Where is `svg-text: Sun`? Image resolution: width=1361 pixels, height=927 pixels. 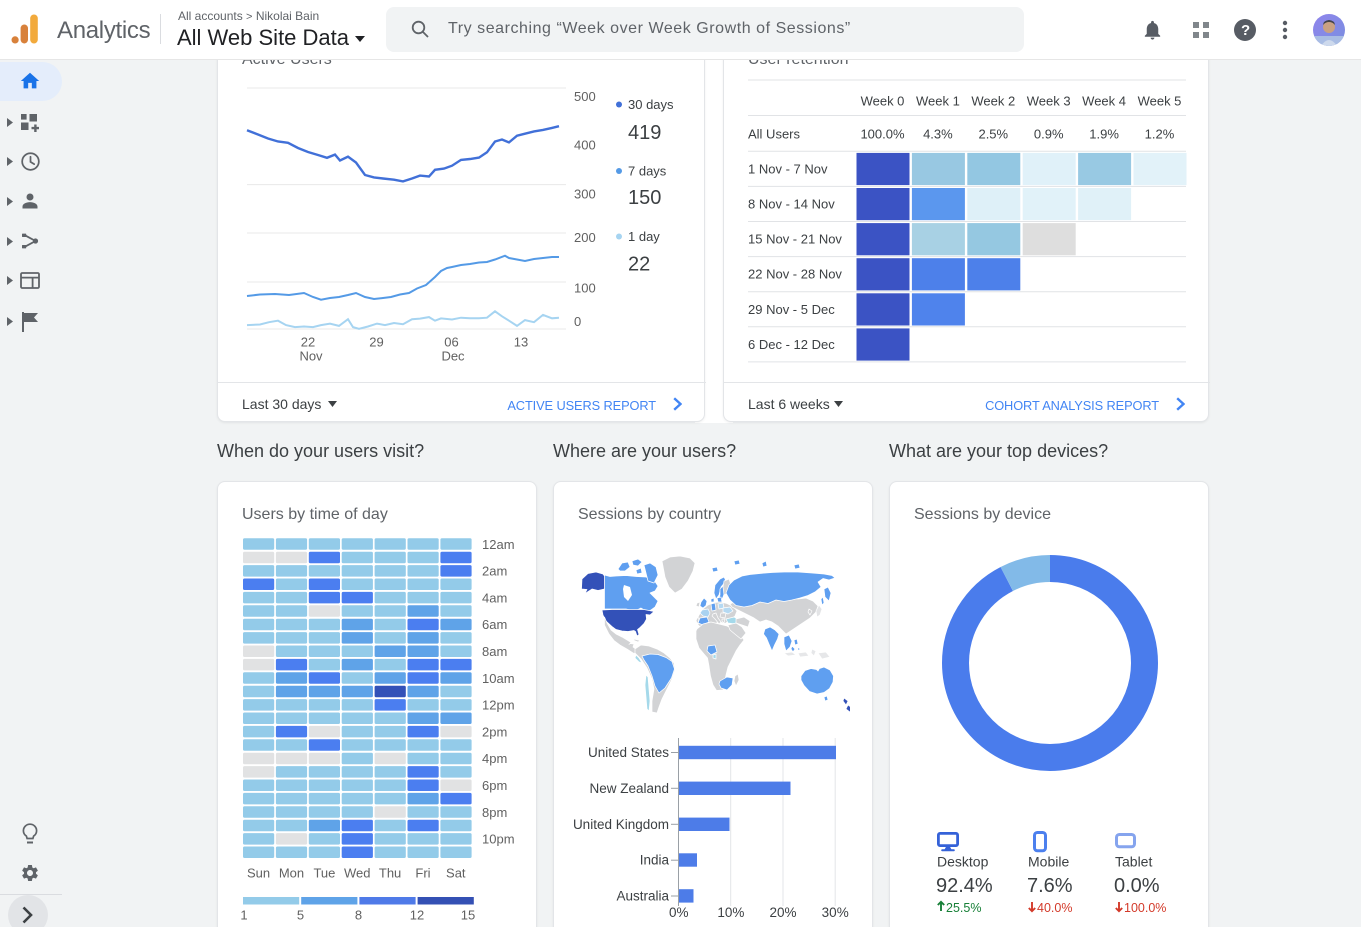
svg-text: Sun is located at coordinates (258, 873).